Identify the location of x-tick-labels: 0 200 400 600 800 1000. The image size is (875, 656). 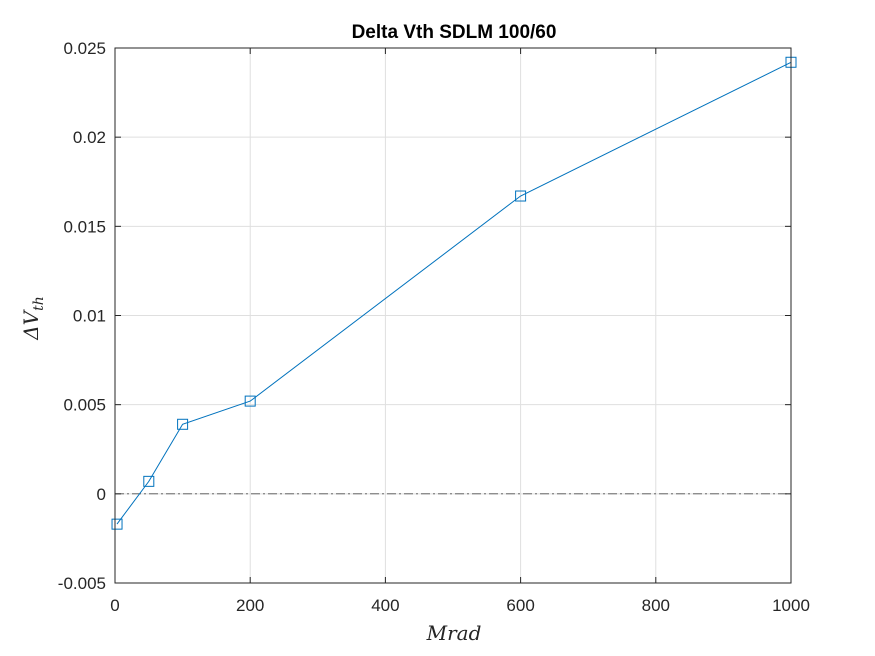
(460, 605).